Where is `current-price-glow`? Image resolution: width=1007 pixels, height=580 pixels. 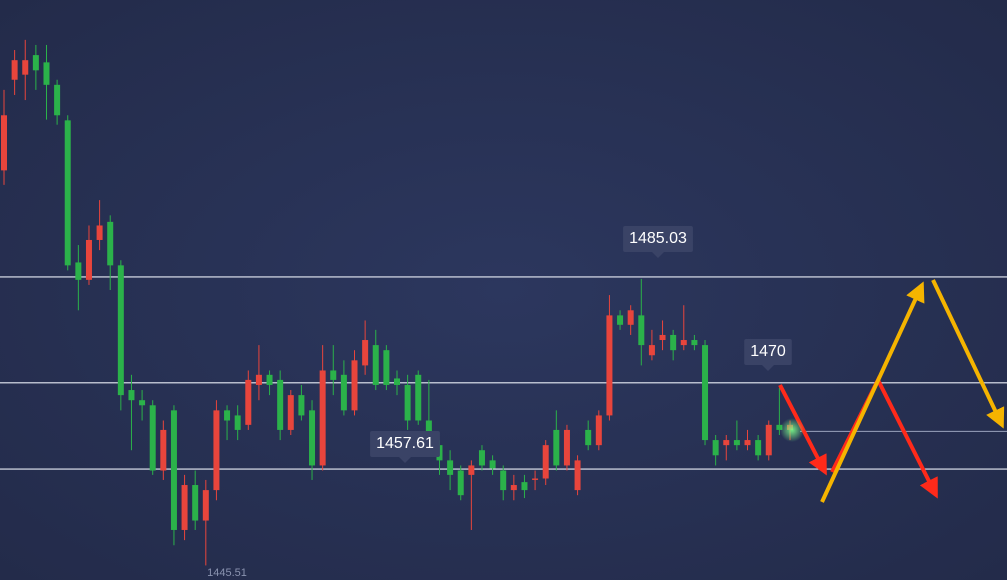
current-price-glow is located at coordinates (792, 430).